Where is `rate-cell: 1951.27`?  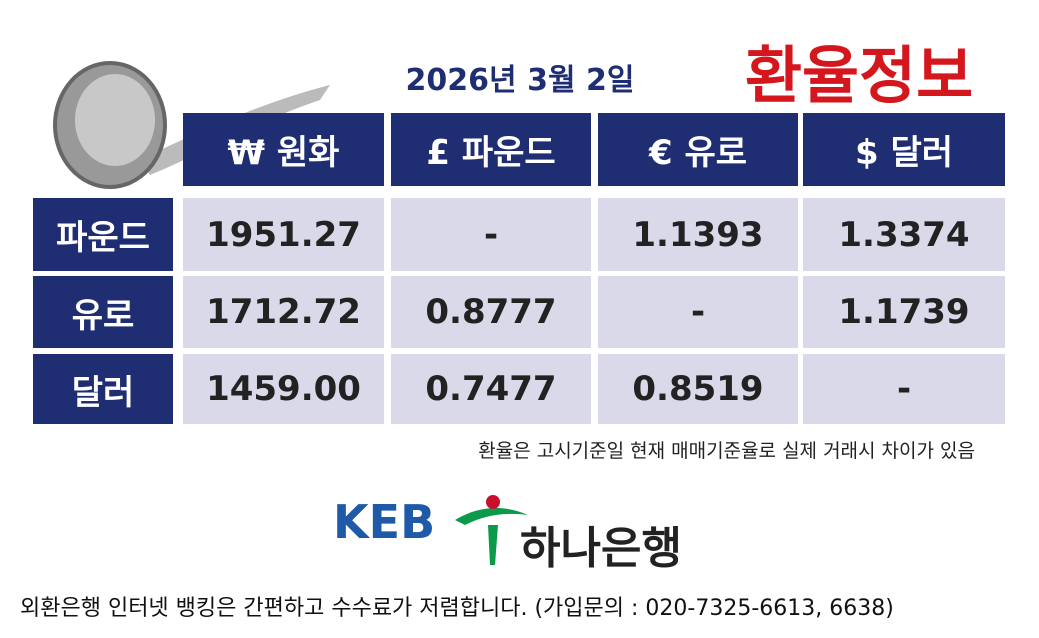
rate-cell: 1951.27 is located at coordinates (283, 234).